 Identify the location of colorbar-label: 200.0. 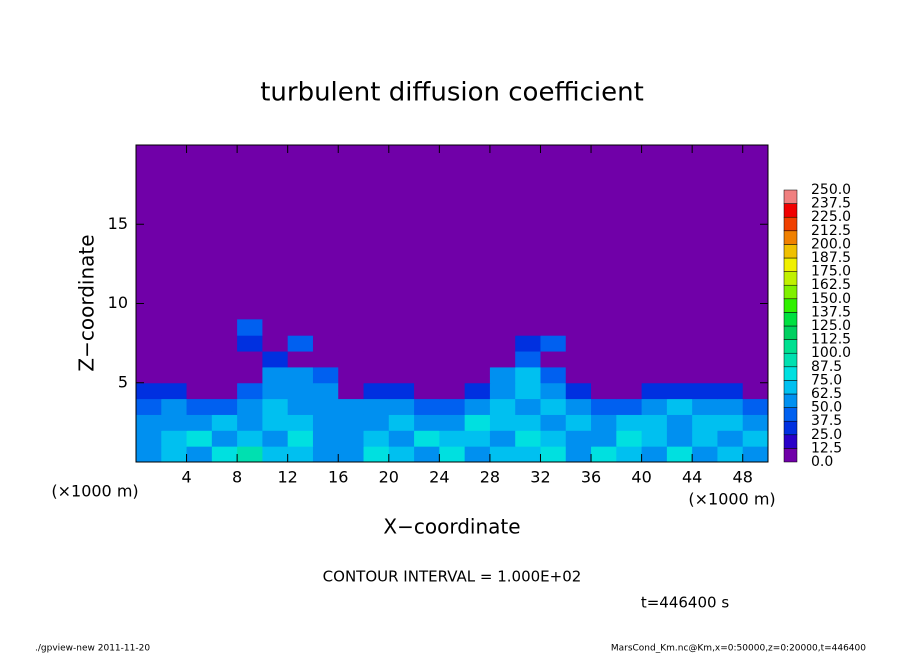
(831, 244).